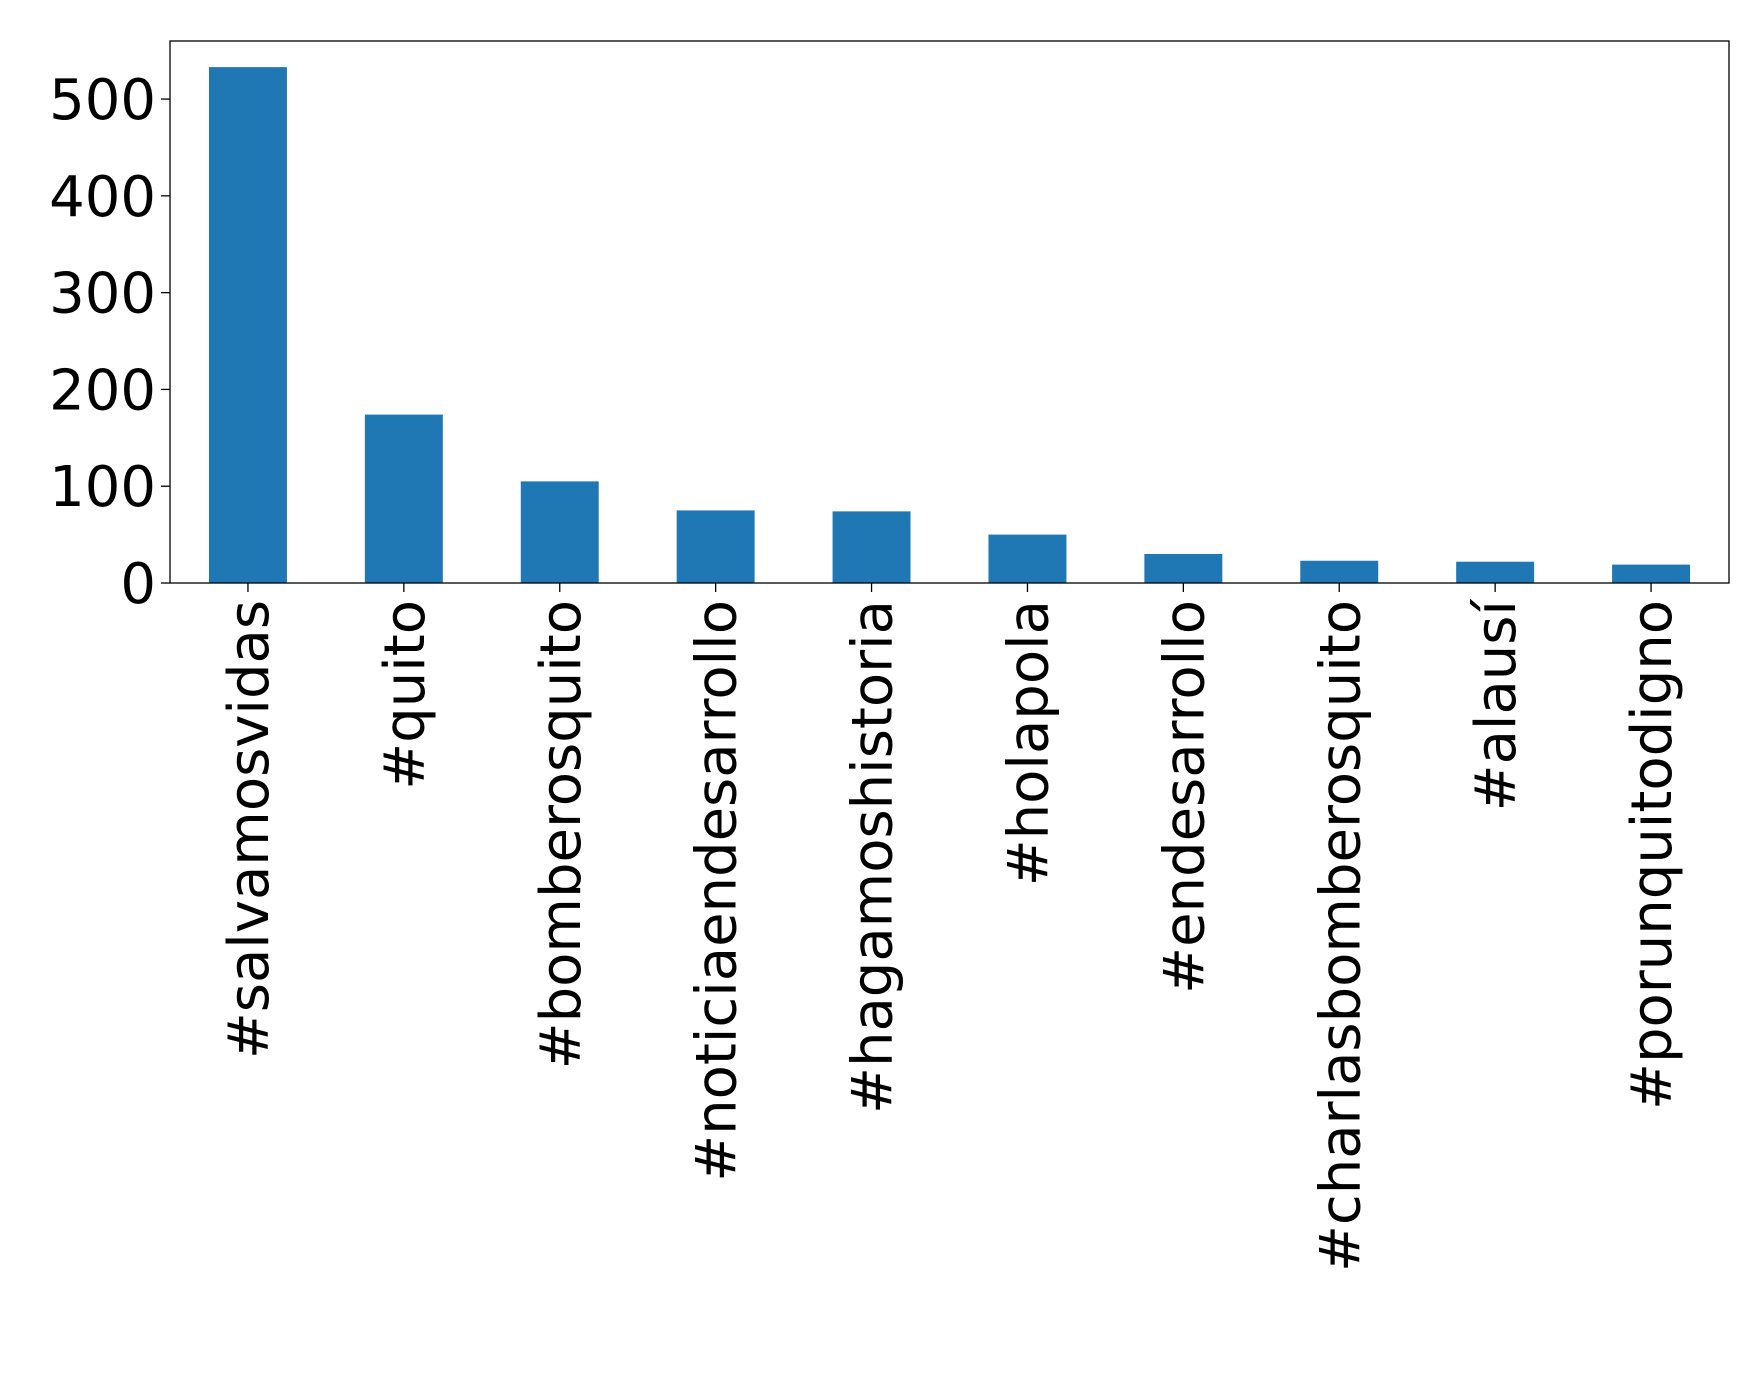 This screenshot has width=1759, height=1382. What do you see at coordinates (561, 834) in the screenshot?
I see `x-tick-label: #bomberosquito` at bounding box center [561, 834].